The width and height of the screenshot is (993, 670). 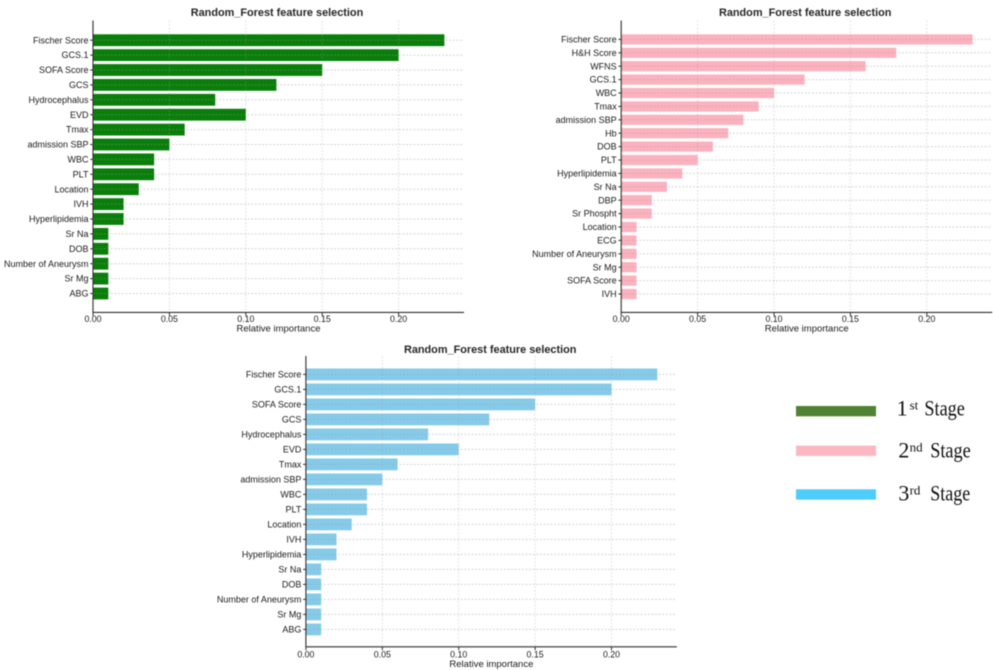 I want to click on svg-text: DBP, so click(x=607, y=200).